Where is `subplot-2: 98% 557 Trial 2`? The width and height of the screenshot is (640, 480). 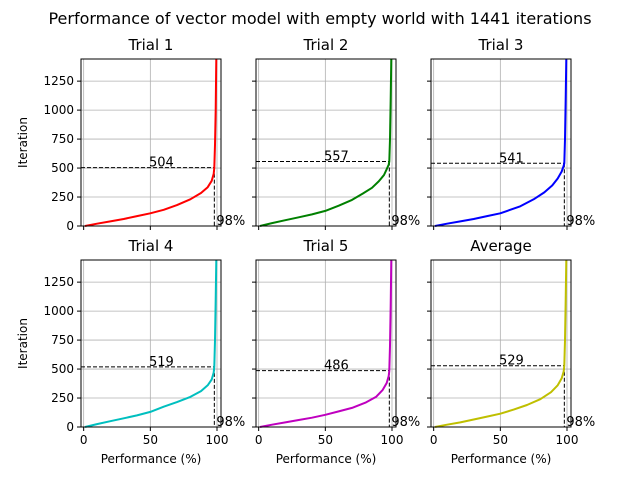 subplot-2: 98% 557 Trial 2 is located at coordinates (336, 133).